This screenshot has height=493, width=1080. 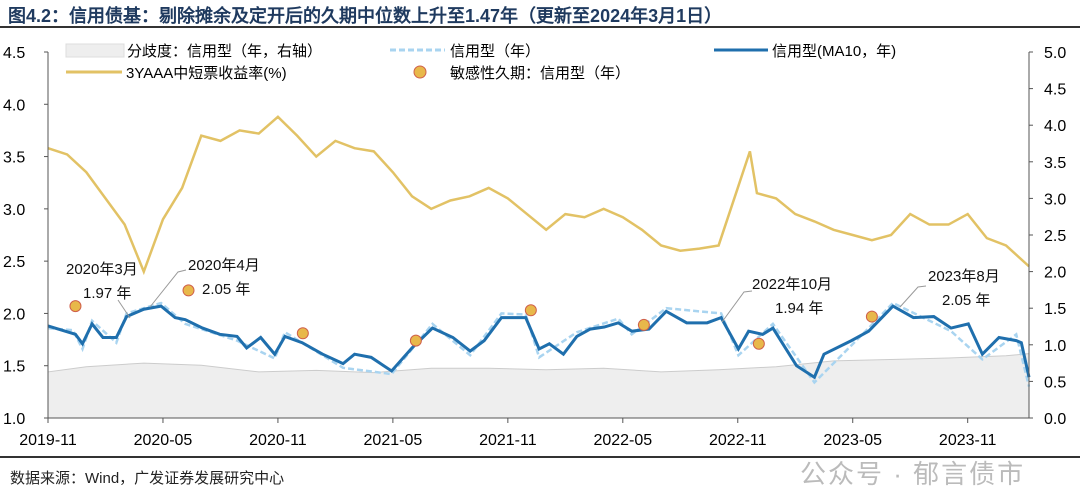 What do you see at coordinates (14, 419) in the screenshot?
I see `y-tick-label-left: 1.0` at bounding box center [14, 419].